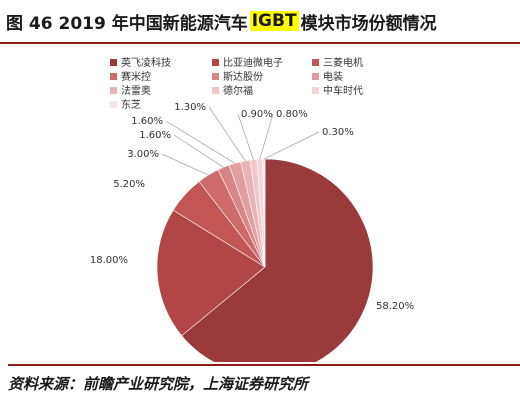 The width and height of the screenshot is (520, 400). I want to click on legend-label: 德尔福, so click(238, 90).